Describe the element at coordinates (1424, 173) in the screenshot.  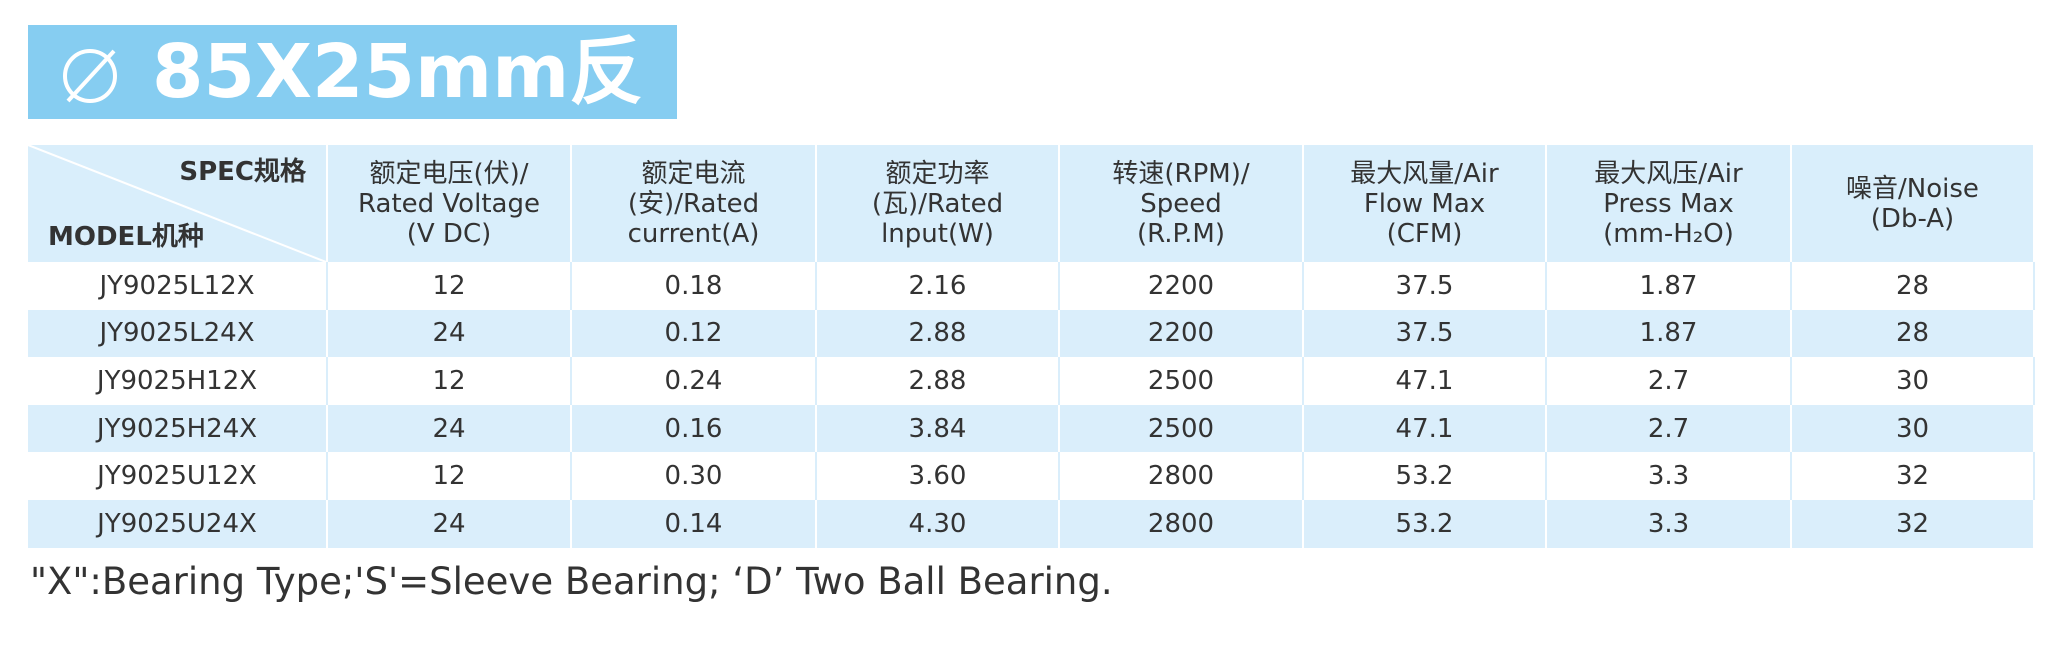
I see `header-line: 最大风量/Air` at that location.